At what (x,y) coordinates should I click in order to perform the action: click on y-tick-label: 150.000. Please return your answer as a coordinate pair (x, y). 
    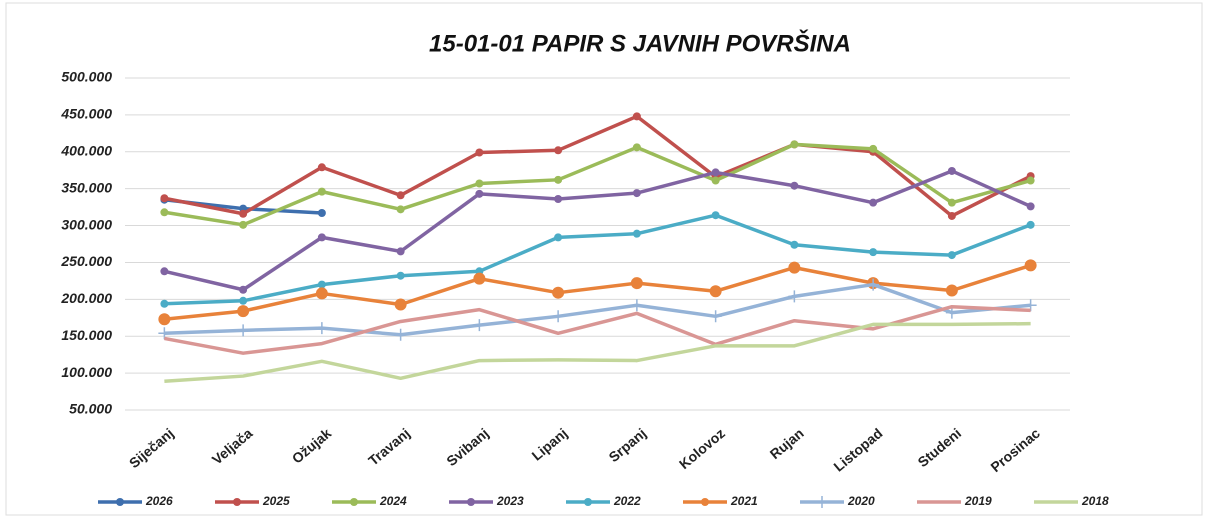
    Looking at the image, I should click on (86, 335).